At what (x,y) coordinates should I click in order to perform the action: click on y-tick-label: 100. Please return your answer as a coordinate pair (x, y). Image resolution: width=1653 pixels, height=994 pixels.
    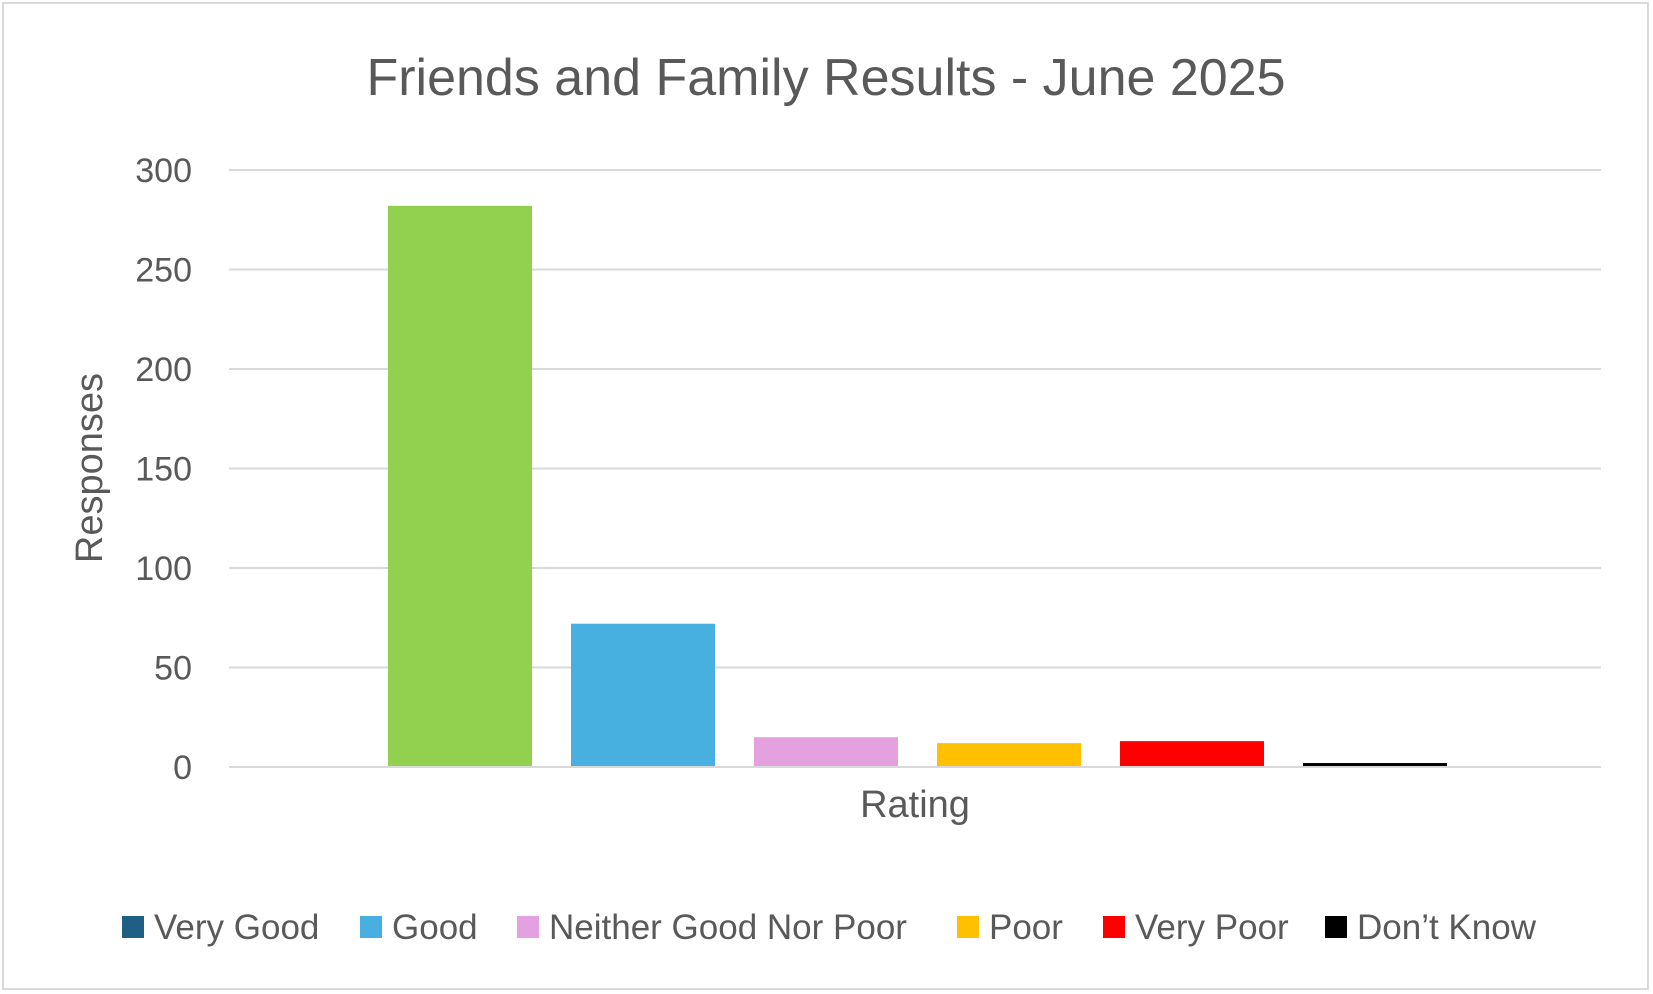
    Looking at the image, I should click on (163, 569).